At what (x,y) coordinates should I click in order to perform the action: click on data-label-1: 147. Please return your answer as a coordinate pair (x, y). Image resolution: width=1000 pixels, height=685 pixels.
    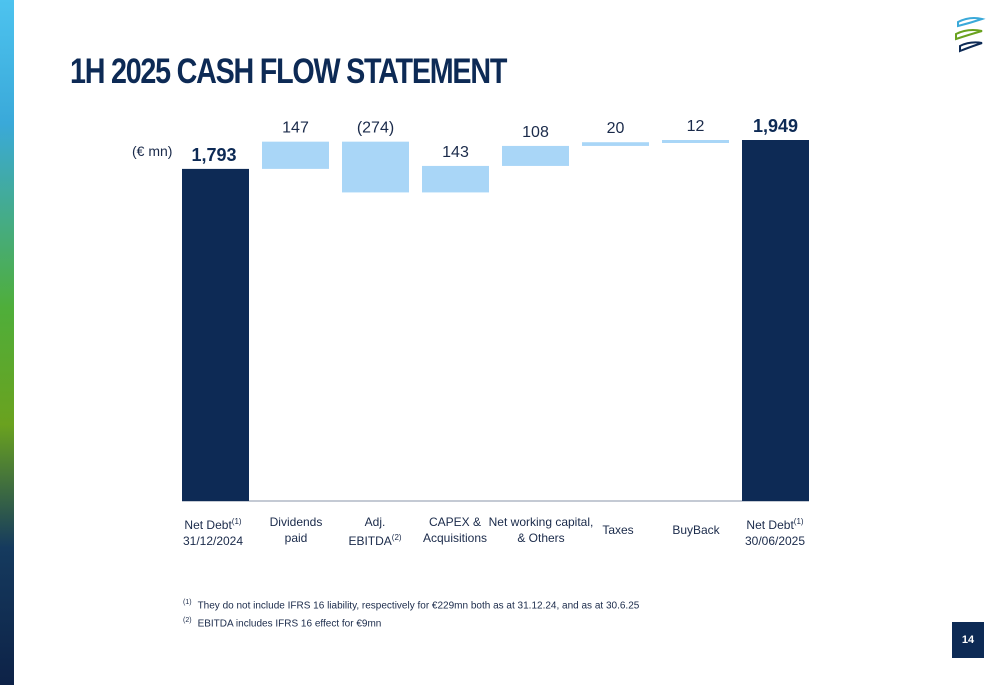
    Looking at the image, I should click on (295, 128).